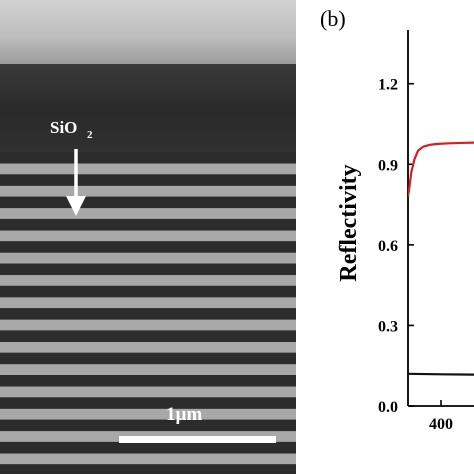 Image resolution: width=474 pixels, height=474 pixels. Describe the element at coordinates (388, 326) in the screenshot. I see `y-tick-label: 0.3` at that location.